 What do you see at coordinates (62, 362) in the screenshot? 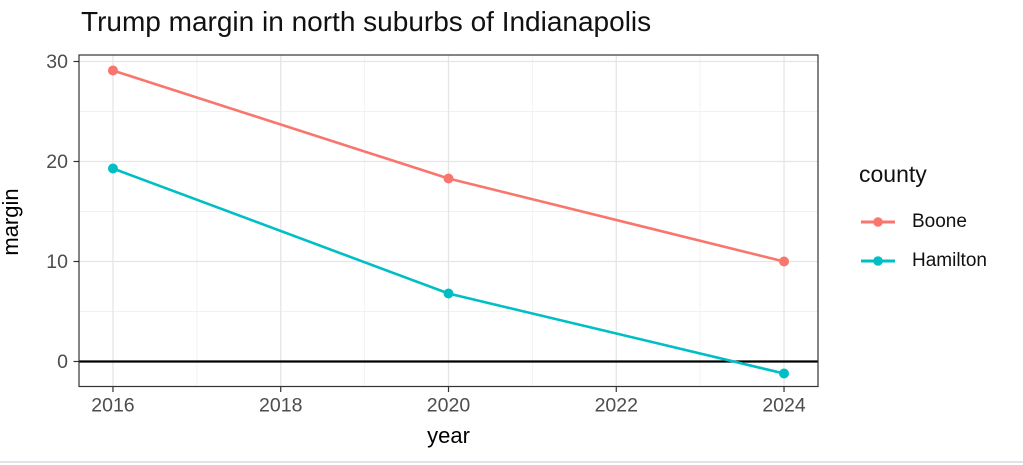
I see `y-tick-label: 0` at bounding box center [62, 362].